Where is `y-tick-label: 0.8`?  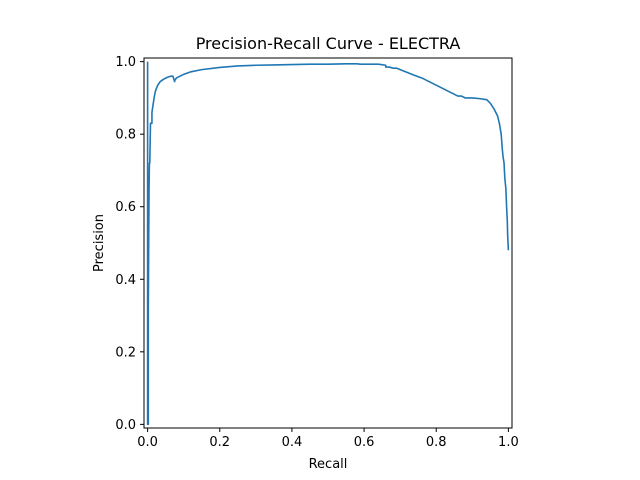
y-tick-label: 0.8 is located at coordinates (125, 135).